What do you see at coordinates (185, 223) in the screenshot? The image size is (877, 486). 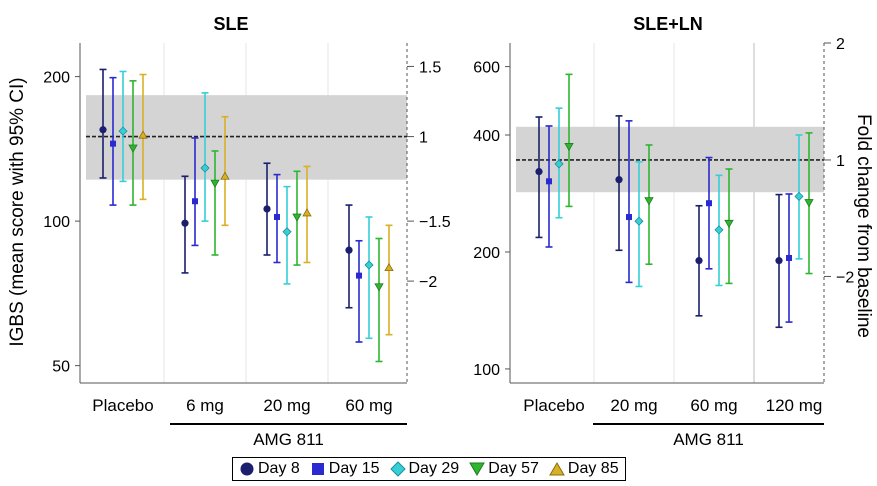 I see `point-day-8-6-mg` at bounding box center [185, 223].